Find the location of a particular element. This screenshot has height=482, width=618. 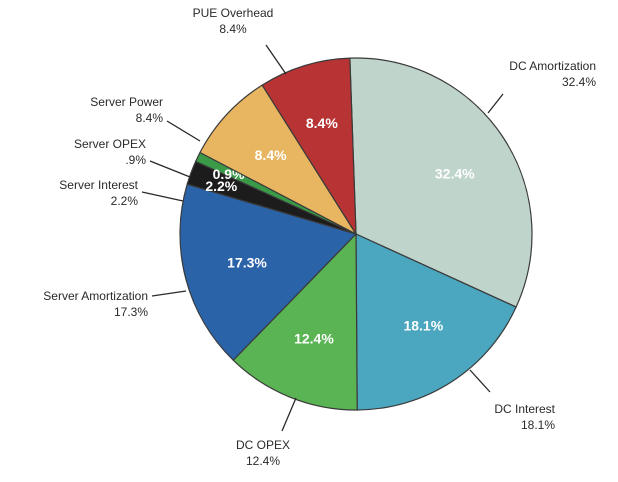

leader-line-server-amortization is located at coordinates (169, 293).